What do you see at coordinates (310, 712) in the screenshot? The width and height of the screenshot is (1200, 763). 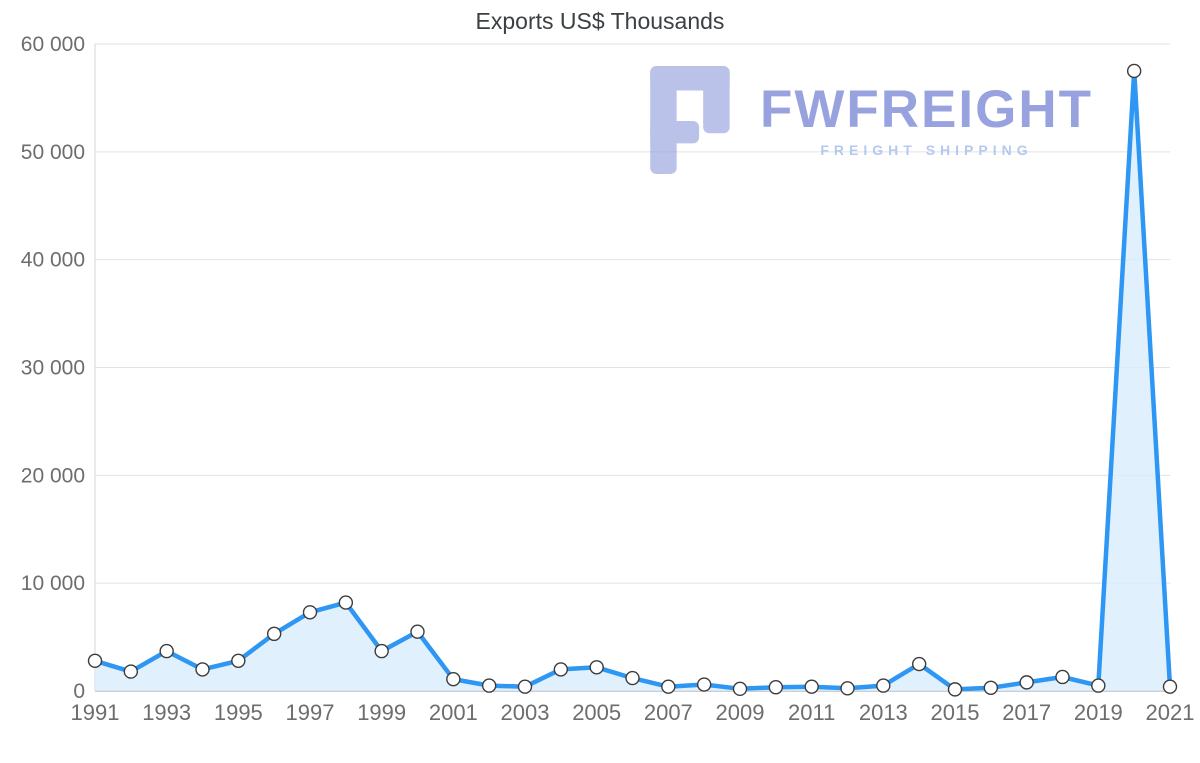 I see `x-tick-label: 1997` at bounding box center [310, 712].